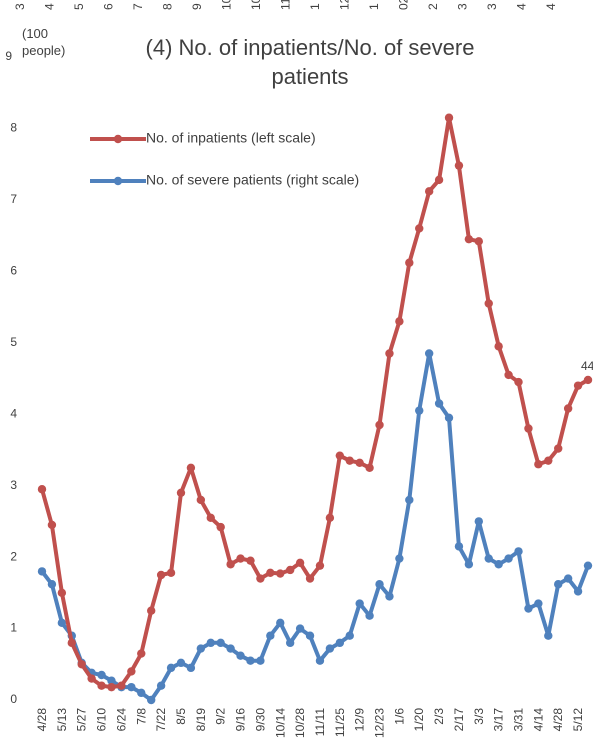 The width and height of the screenshot is (593, 743). What do you see at coordinates (492, 6) in the screenshot?
I see `top-tick-label: 3` at bounding box center [492, 6].